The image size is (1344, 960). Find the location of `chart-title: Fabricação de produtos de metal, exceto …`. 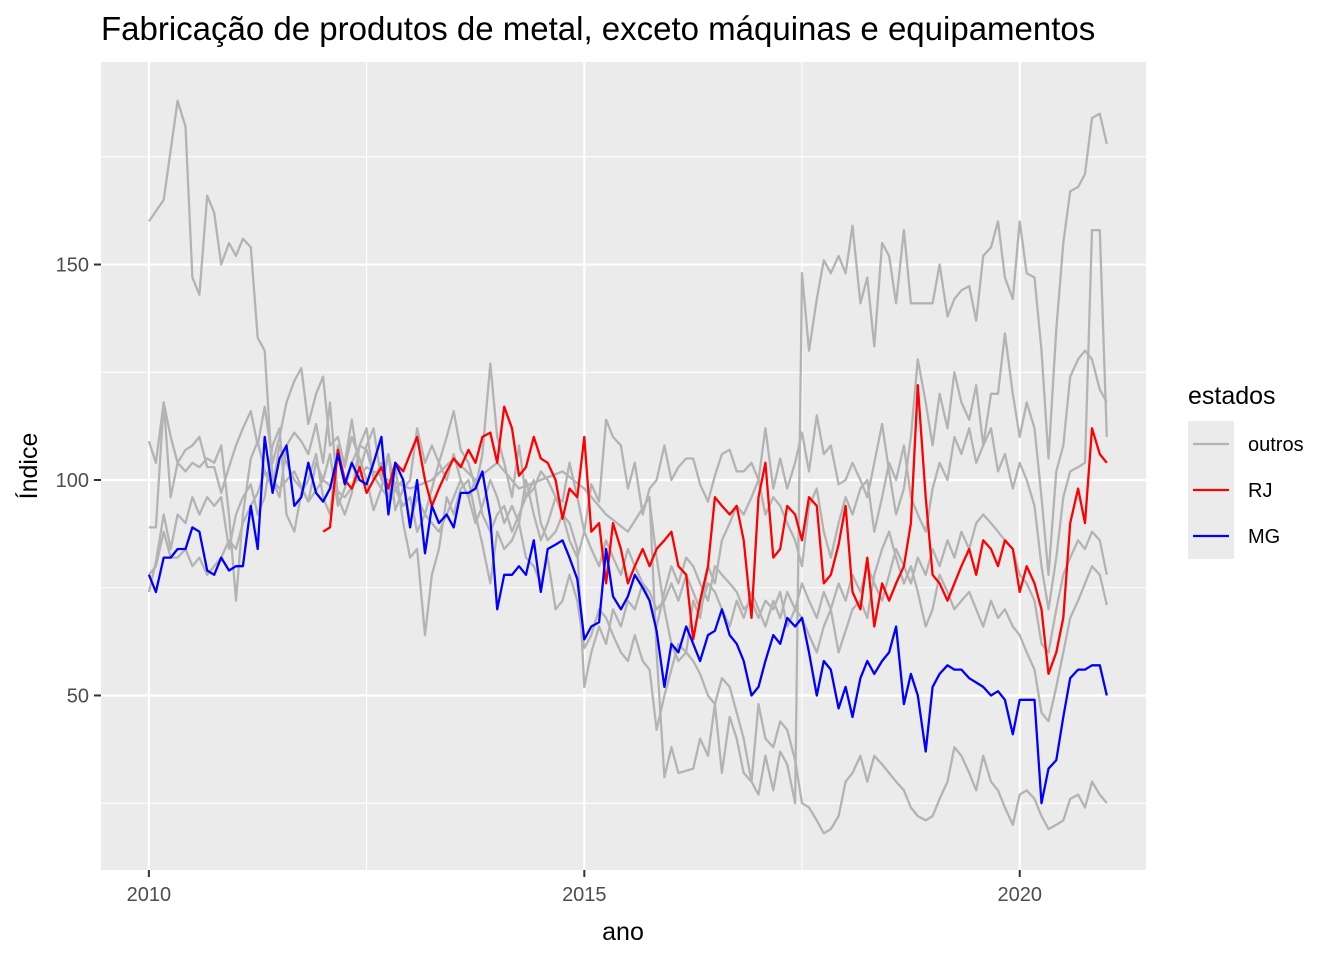

chart-title: Fabricação de produtos de metal, exceto … is located at coordinates (598, 28).